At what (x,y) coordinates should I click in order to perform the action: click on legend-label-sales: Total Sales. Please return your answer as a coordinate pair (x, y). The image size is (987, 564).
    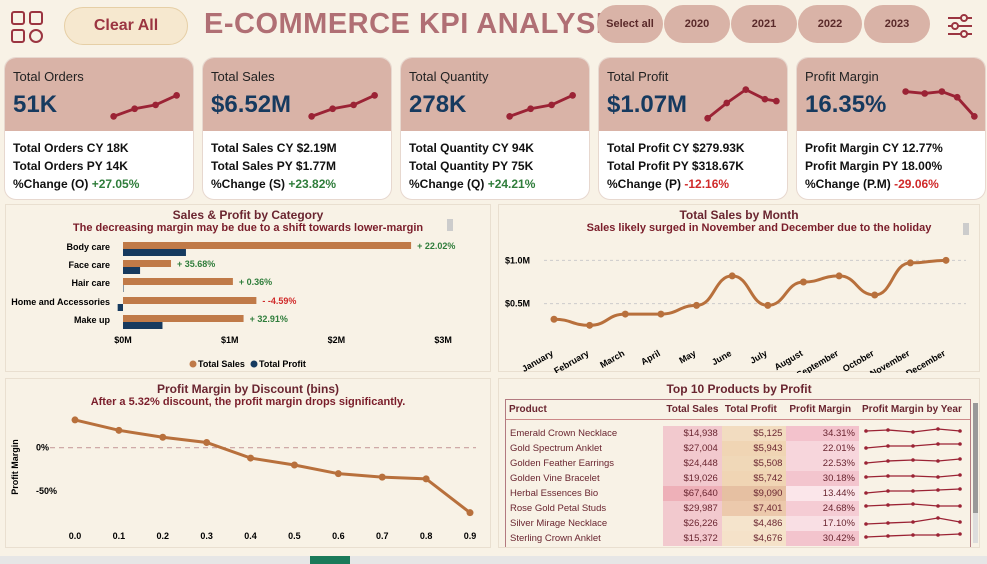
    Looking at the image, I should click on (221, 364).